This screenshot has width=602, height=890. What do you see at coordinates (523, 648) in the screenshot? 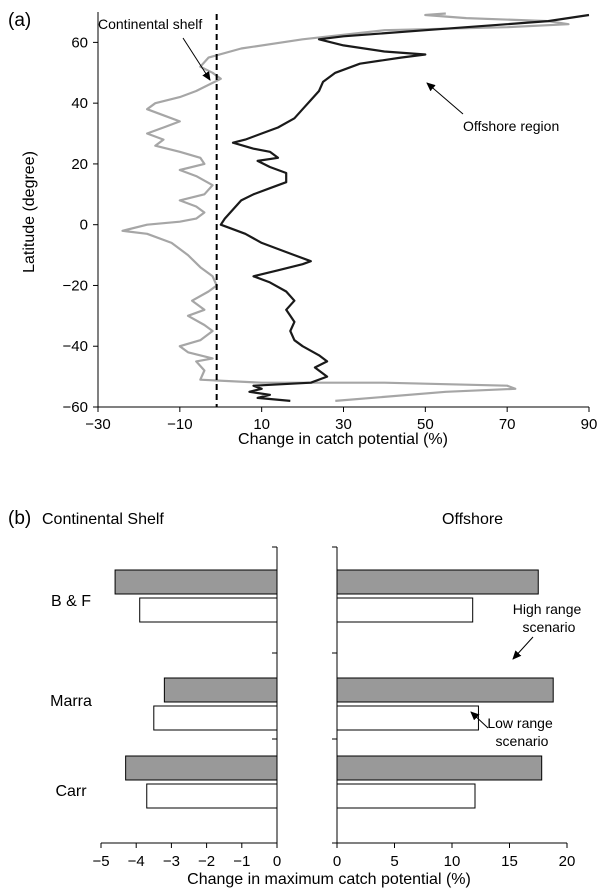
I see `high-range-arrow` at bounding box center [523, 648].